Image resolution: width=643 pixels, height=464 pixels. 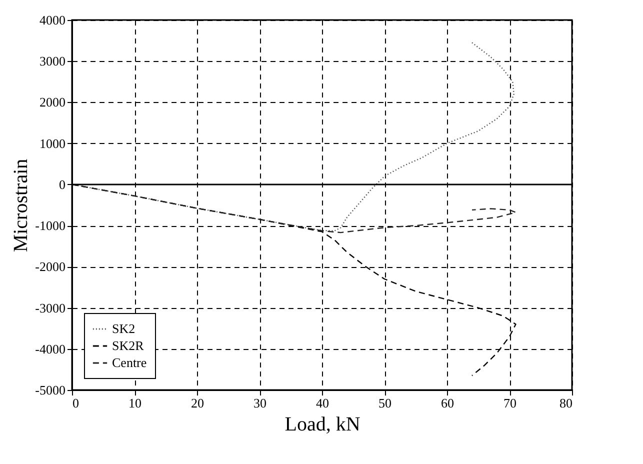 I want to click on legend-label: SK2, so click(x=124, y=328).